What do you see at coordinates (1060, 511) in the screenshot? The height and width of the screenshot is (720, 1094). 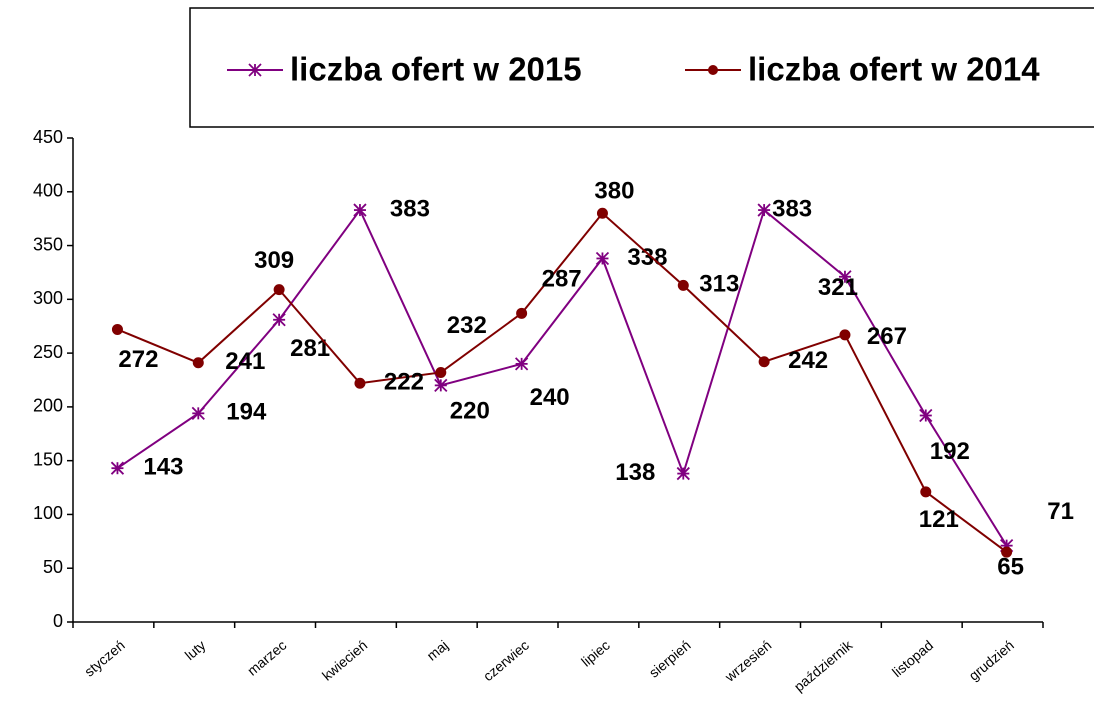 I see `data-label: 71` at bounding box center [1060, 511].